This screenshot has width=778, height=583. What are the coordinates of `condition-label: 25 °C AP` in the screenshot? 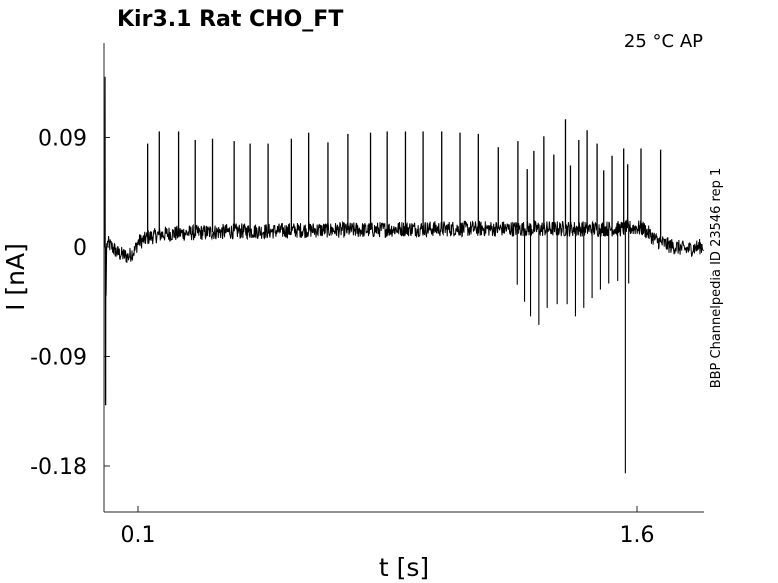 It's located at (663, 41).